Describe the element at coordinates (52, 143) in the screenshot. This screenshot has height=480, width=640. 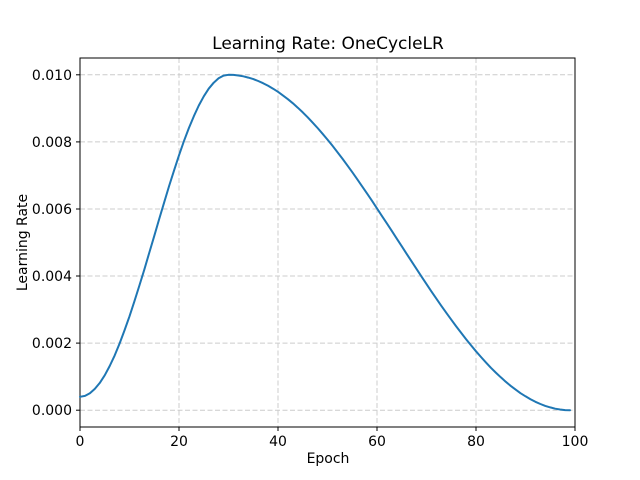
I see `y-tick-label: 0.008` at that location.